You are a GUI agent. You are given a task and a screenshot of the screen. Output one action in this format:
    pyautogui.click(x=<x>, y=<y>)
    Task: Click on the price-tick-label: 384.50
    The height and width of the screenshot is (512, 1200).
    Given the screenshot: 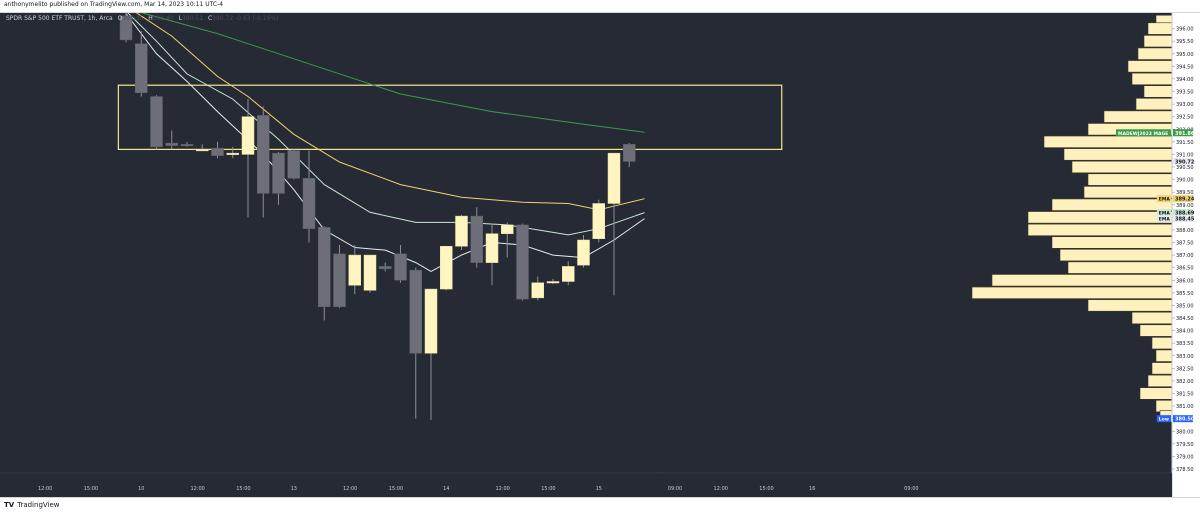 What is the action you would take?
    pyautogui.click(x=1185, y=319)
    